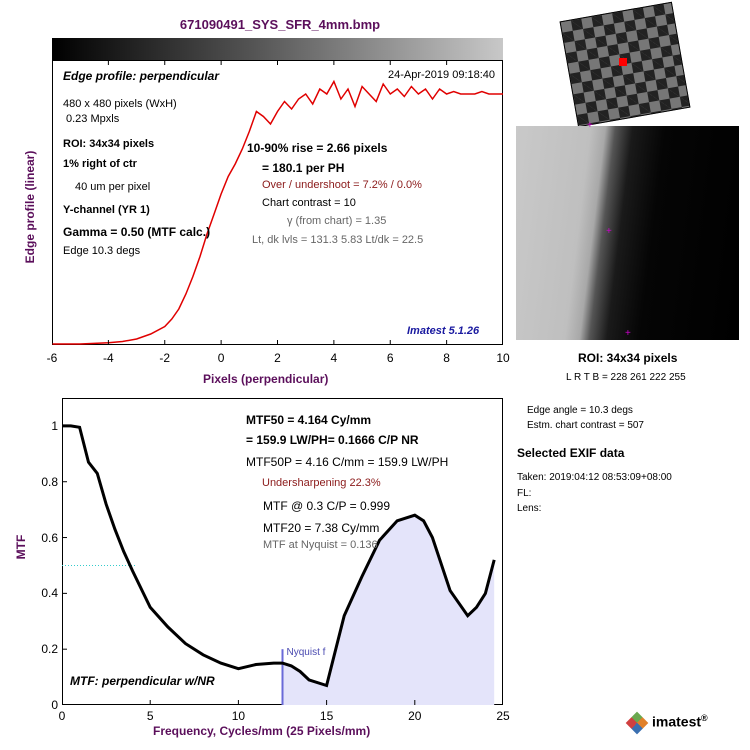  I want to click on edge-ylabel: Edge profile (linear), so click(30, 207).